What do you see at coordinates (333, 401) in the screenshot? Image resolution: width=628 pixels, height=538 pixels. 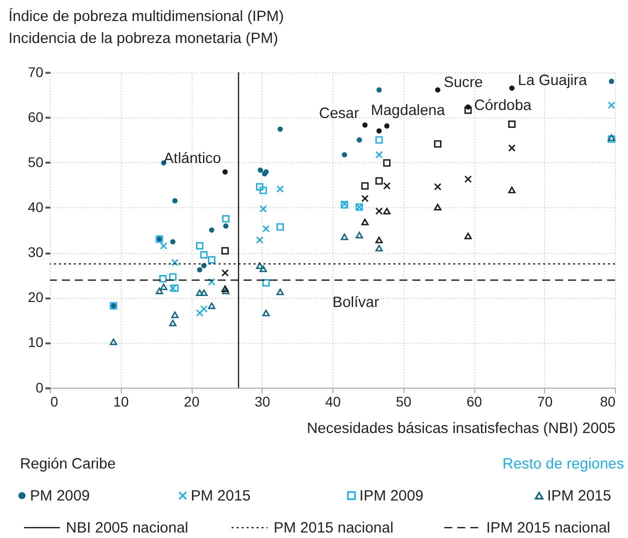 I see `x-tick-label: 40` at bounding box center [333, 401].